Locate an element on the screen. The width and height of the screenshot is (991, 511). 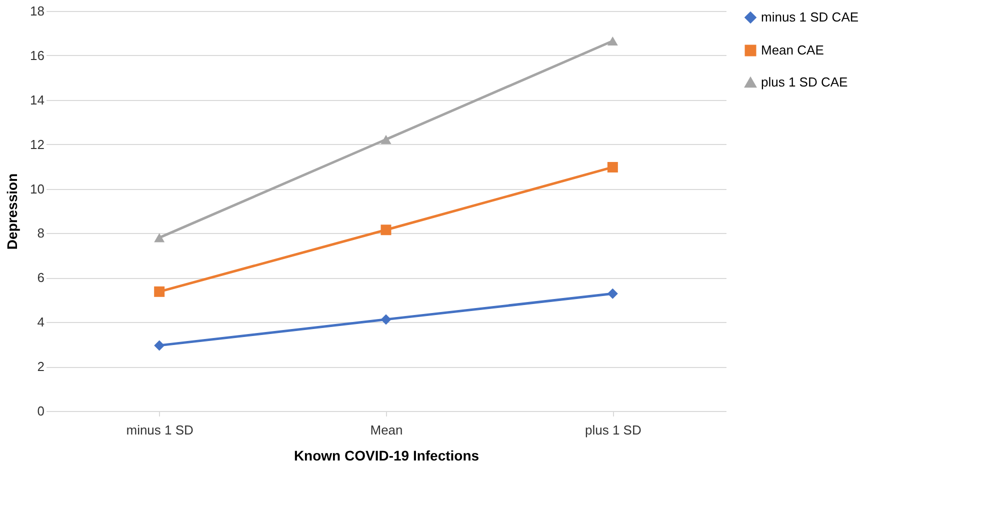
y-tick-label: 8 is located at coordinates (40, 233).